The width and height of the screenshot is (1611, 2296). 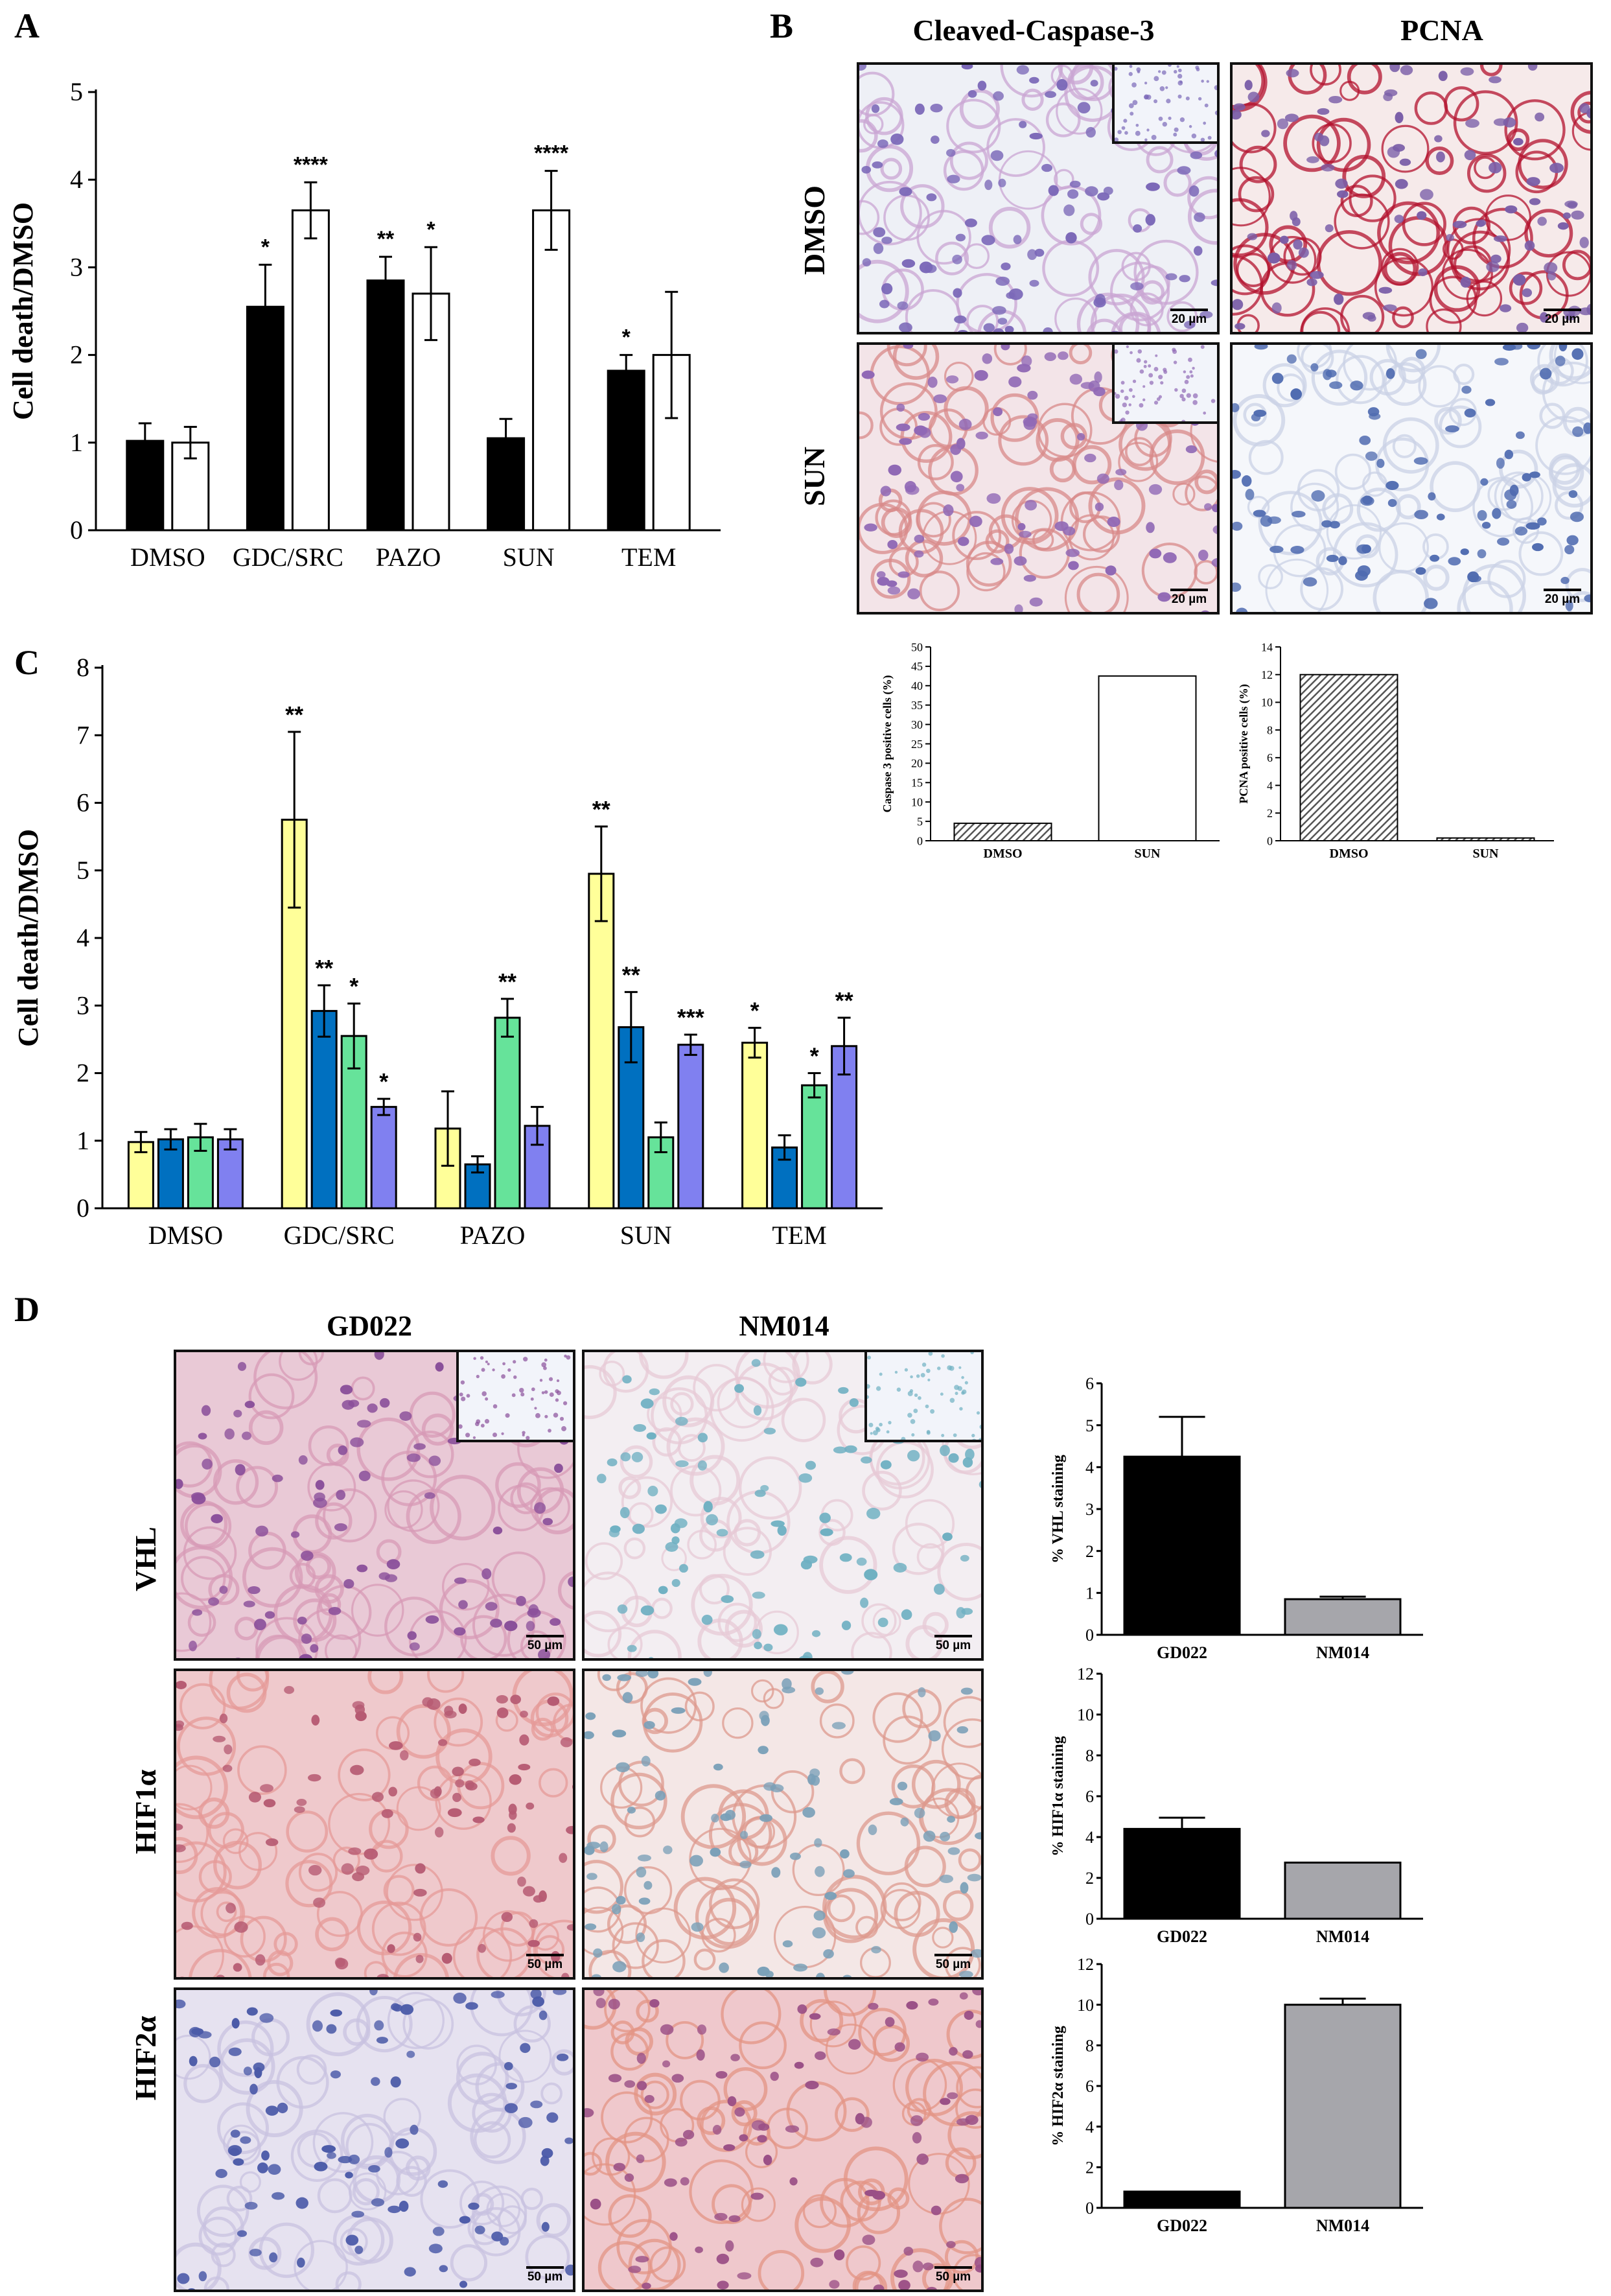 I want to click on y-tick-label: 7, so click(x=82, y=734).